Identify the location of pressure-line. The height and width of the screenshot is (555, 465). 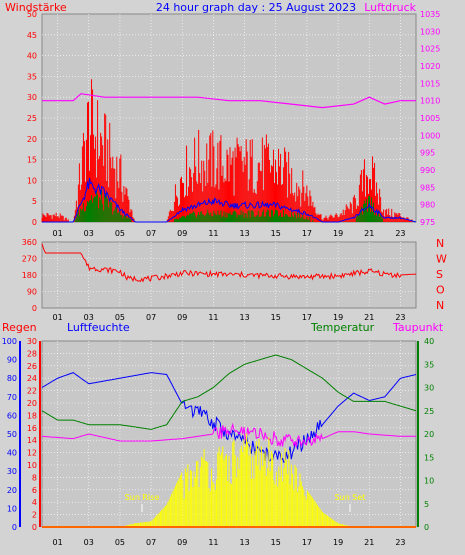
(229, 101).